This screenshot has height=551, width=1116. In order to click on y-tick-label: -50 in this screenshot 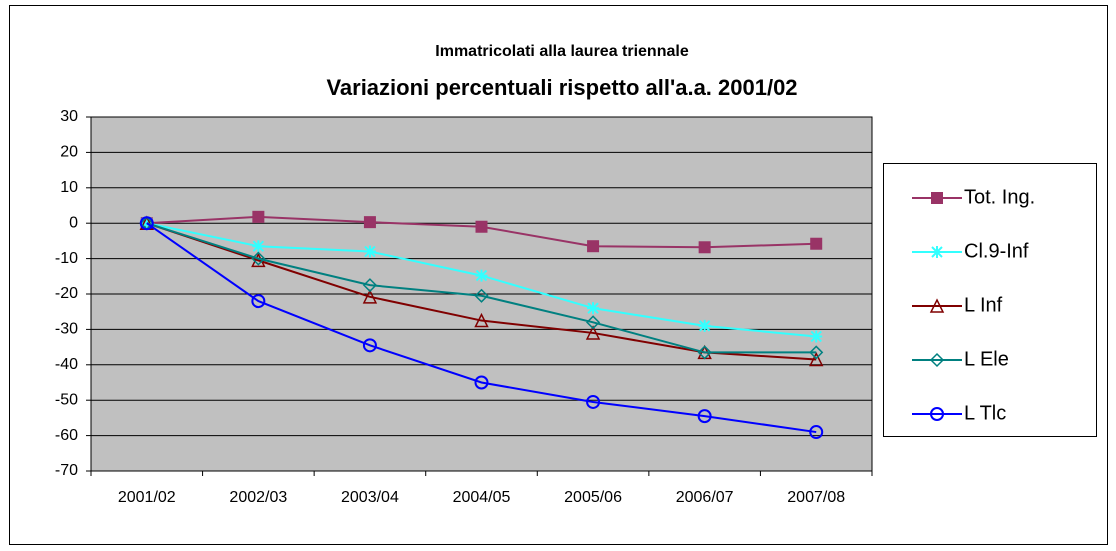, I will do `click(66, 399)`.